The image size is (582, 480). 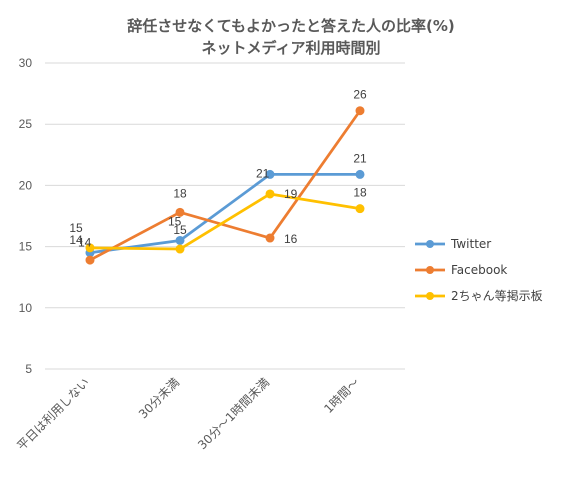 I want to click on legend-entry: Twitter, so click(x=470, y=244).